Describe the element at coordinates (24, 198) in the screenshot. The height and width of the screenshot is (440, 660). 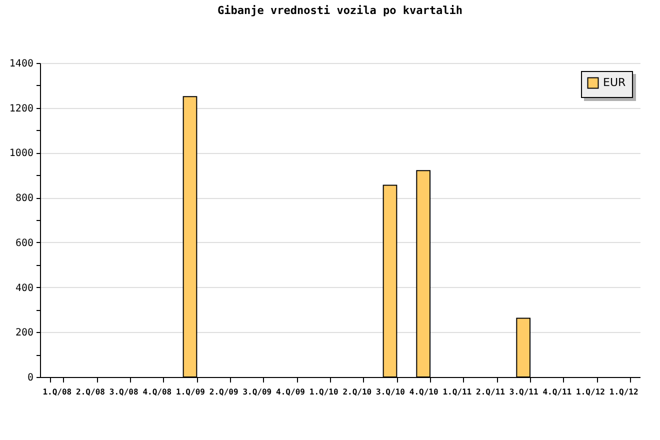
I see `y-tick-label: 800` at that location.